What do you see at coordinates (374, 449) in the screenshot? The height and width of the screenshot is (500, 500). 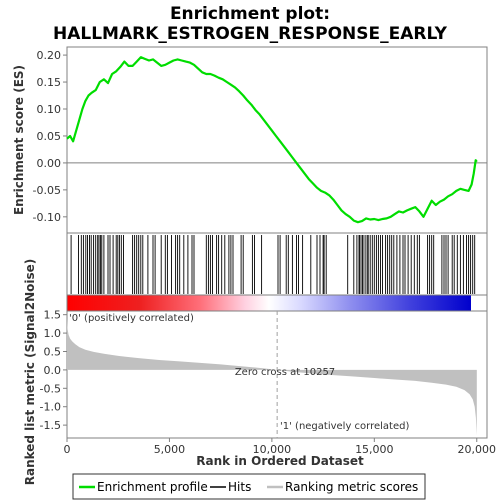 I see `x-tick-label: 15,000` at bounding box center [374, 449].